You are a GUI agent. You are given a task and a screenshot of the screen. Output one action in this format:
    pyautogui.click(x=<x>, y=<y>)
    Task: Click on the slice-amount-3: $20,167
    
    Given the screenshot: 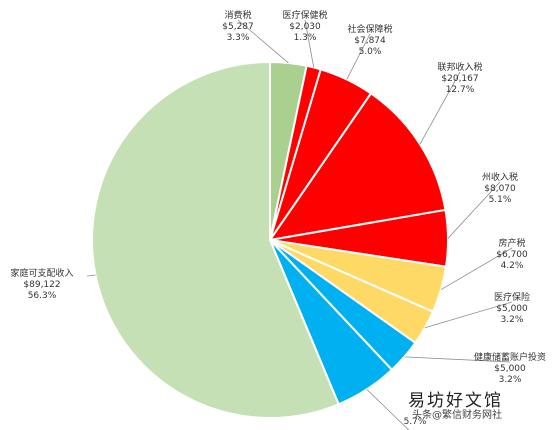 What is the action you would take?
    pyautogui.click(x=459, y=79)
    